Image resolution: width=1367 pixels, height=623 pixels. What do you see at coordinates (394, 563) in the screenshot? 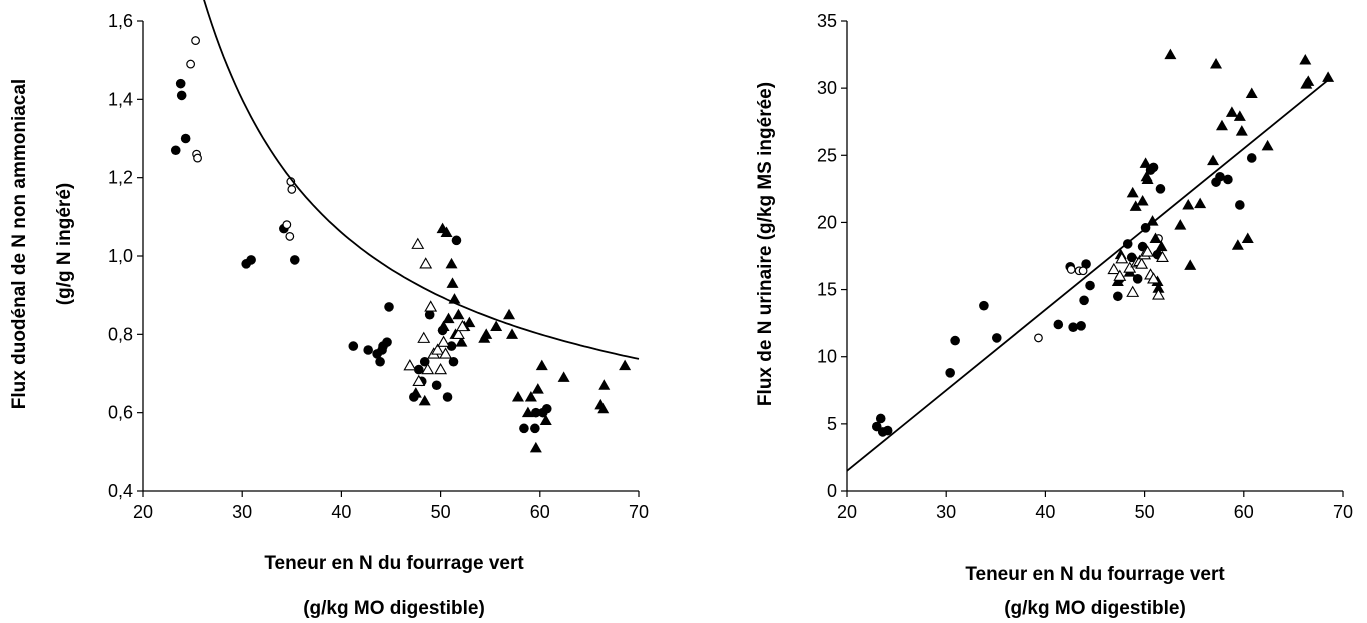
I see `left-x-axis-title-line1: Teneur en N du fourrage vert` at bounding box center [394, 563].